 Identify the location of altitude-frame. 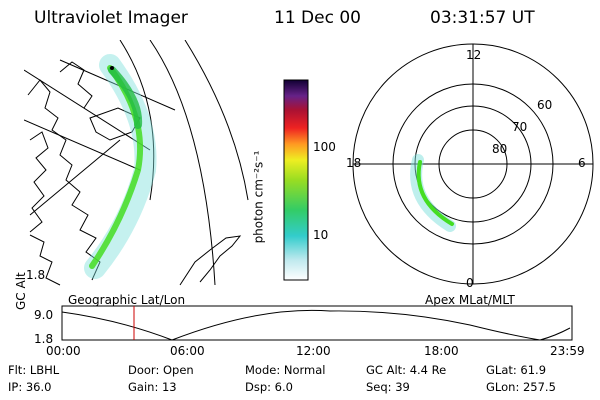
(317, 323).